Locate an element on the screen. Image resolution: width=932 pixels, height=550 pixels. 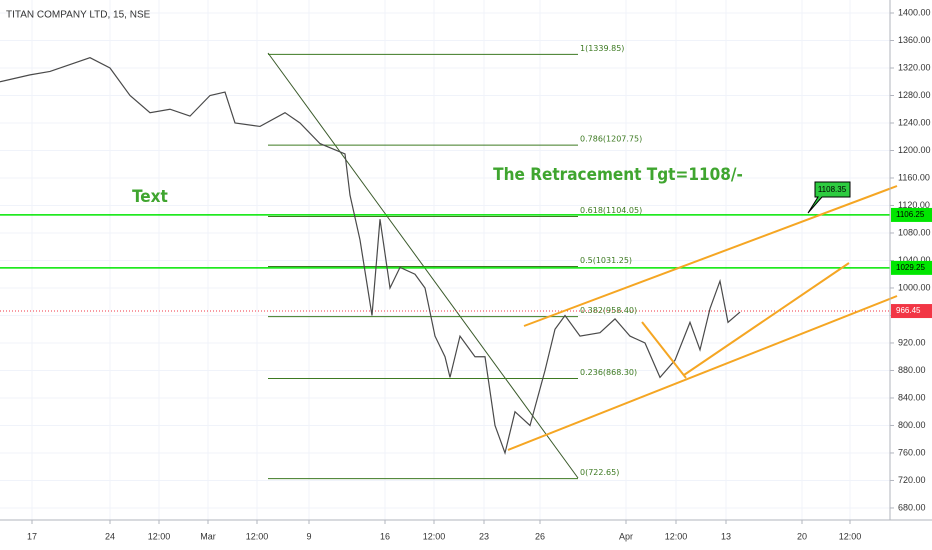
y-tick-label: 920.00 is located at coordinates (912, 342).